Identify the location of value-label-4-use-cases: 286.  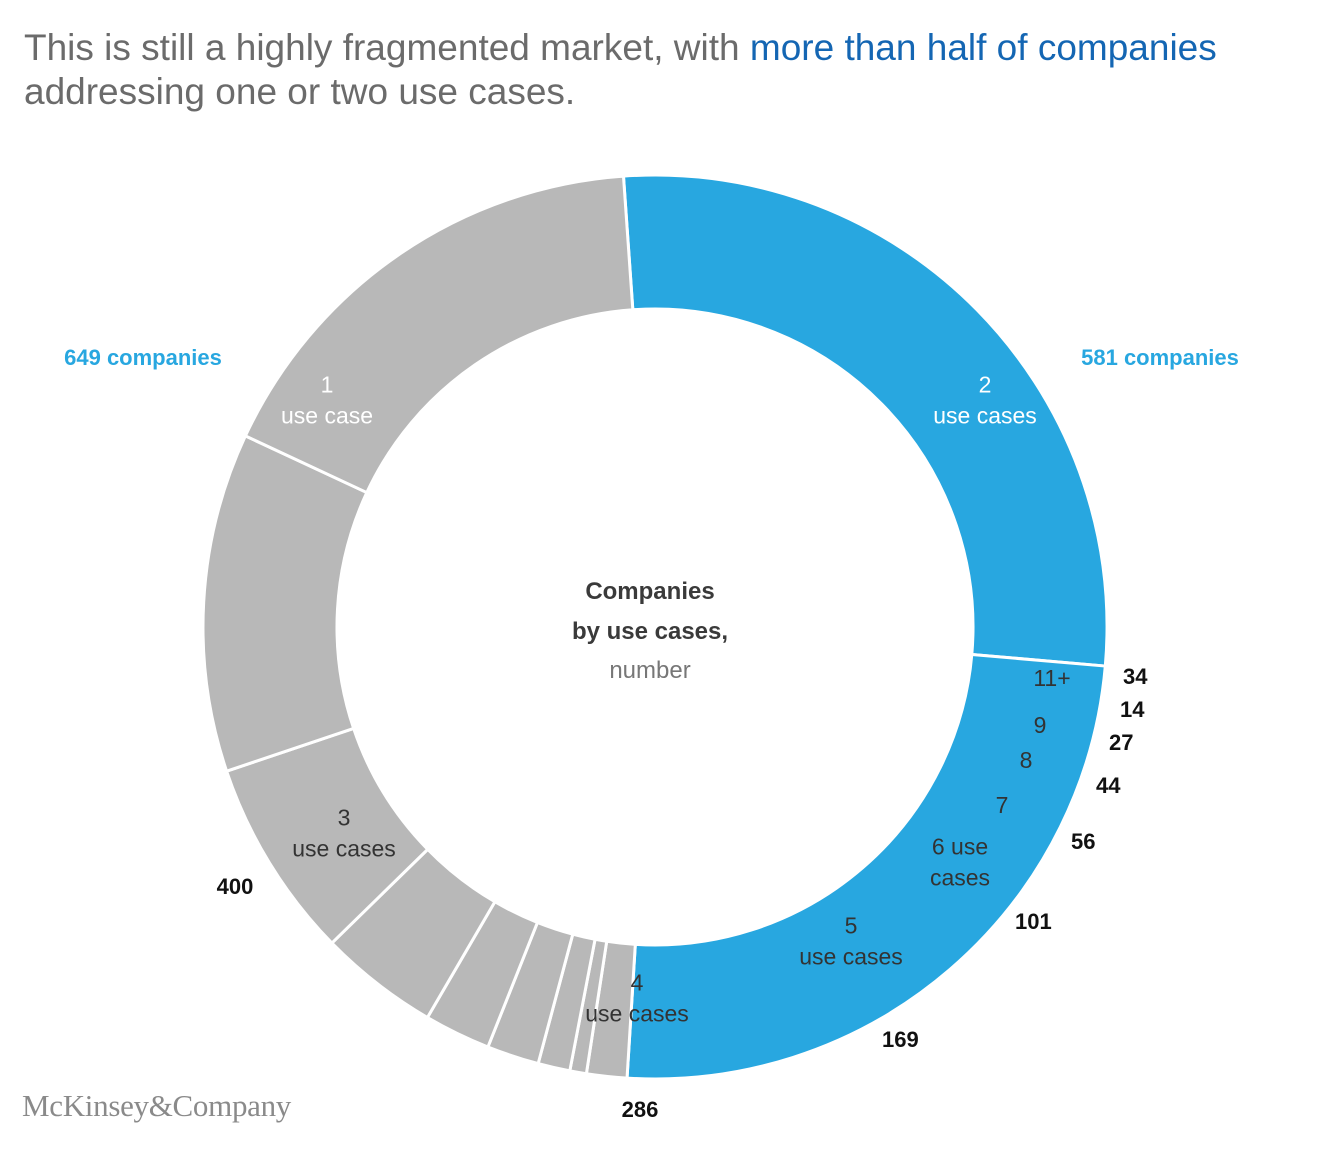
(640, 1109).